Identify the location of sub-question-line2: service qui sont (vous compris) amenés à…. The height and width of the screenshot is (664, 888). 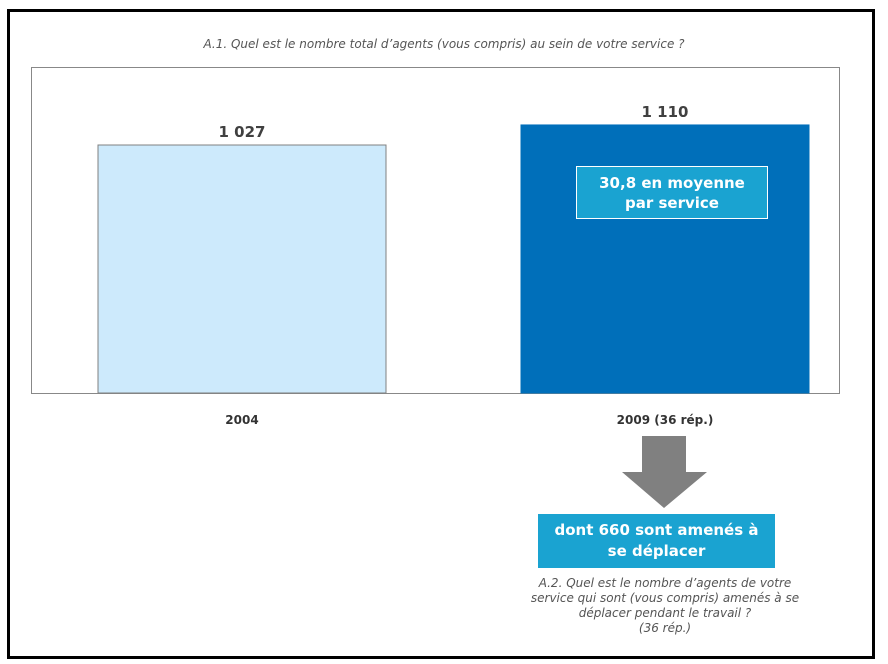
(665, 598).